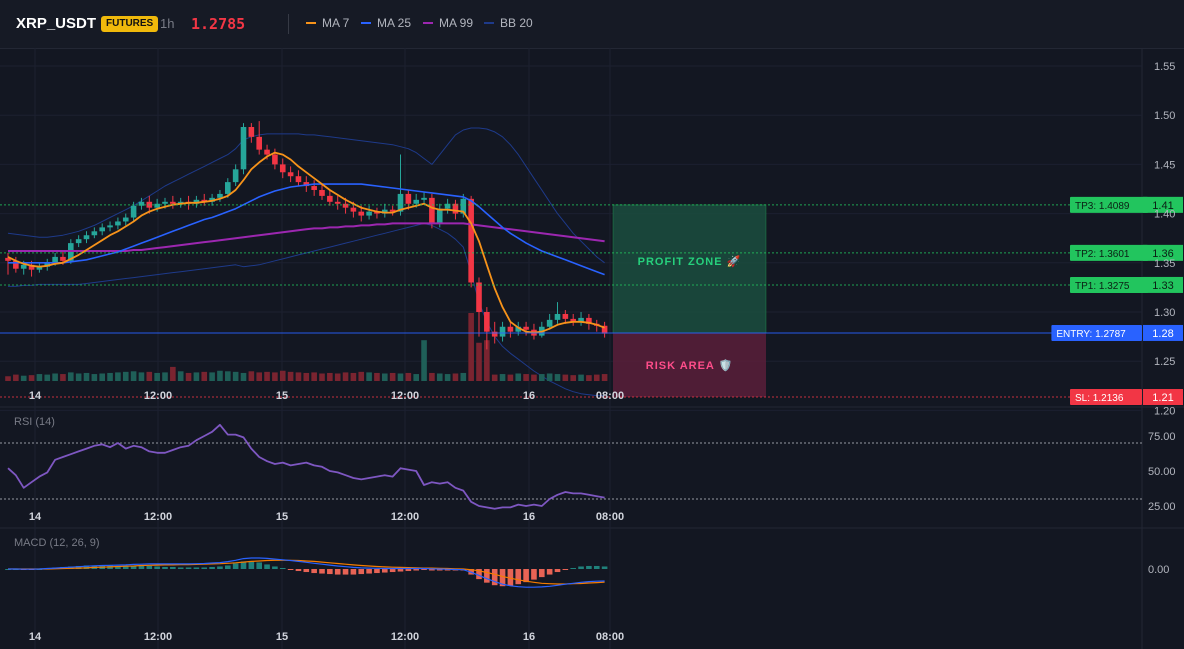 This screenshot has width=1184, height=649. What do you see at coordinates (689, 269) in the screenshot?
I see `profit-zone` at bounding box center [689, 269].